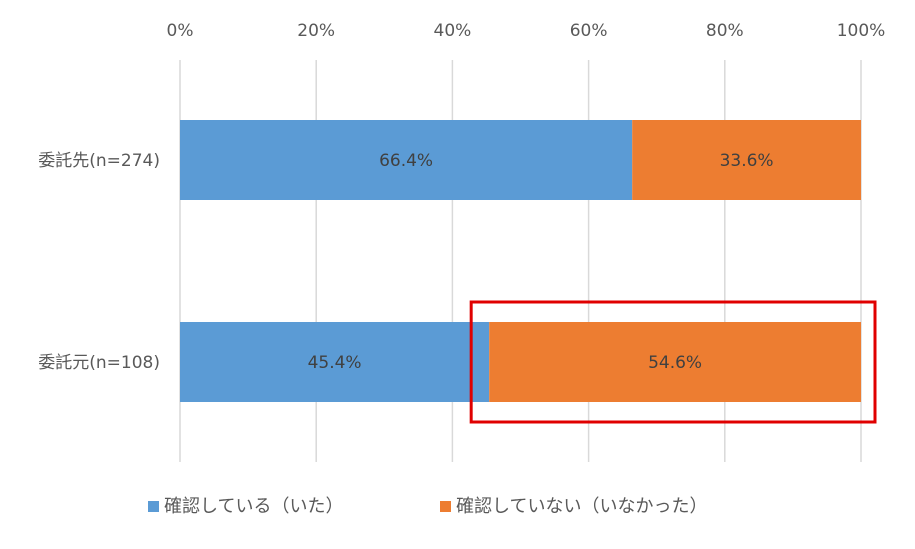 The width and height of the screenshot is (915, 549). Describe the element at coordinates (427, 506) in the screenshot. I see `legend: 確認している（いた） 確認していない（いなかった）` at that location.